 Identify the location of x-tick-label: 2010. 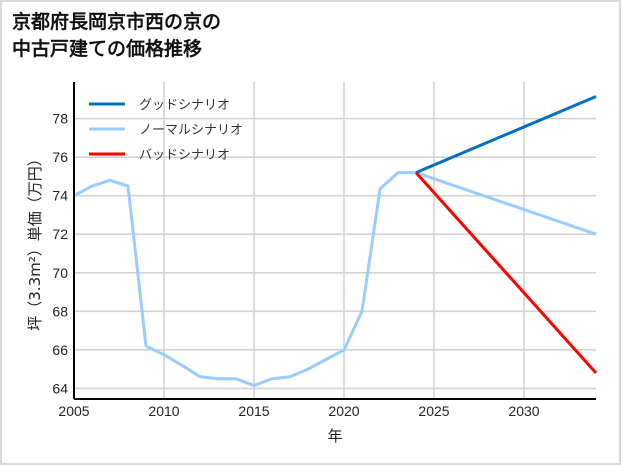
(163, 411).